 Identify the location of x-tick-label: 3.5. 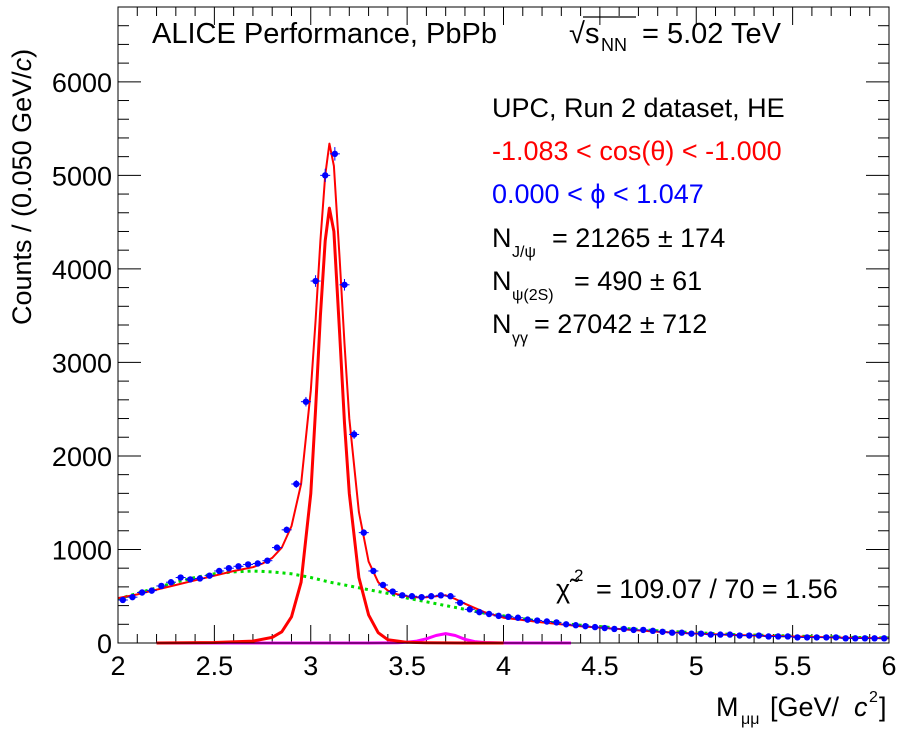
(407, 666).